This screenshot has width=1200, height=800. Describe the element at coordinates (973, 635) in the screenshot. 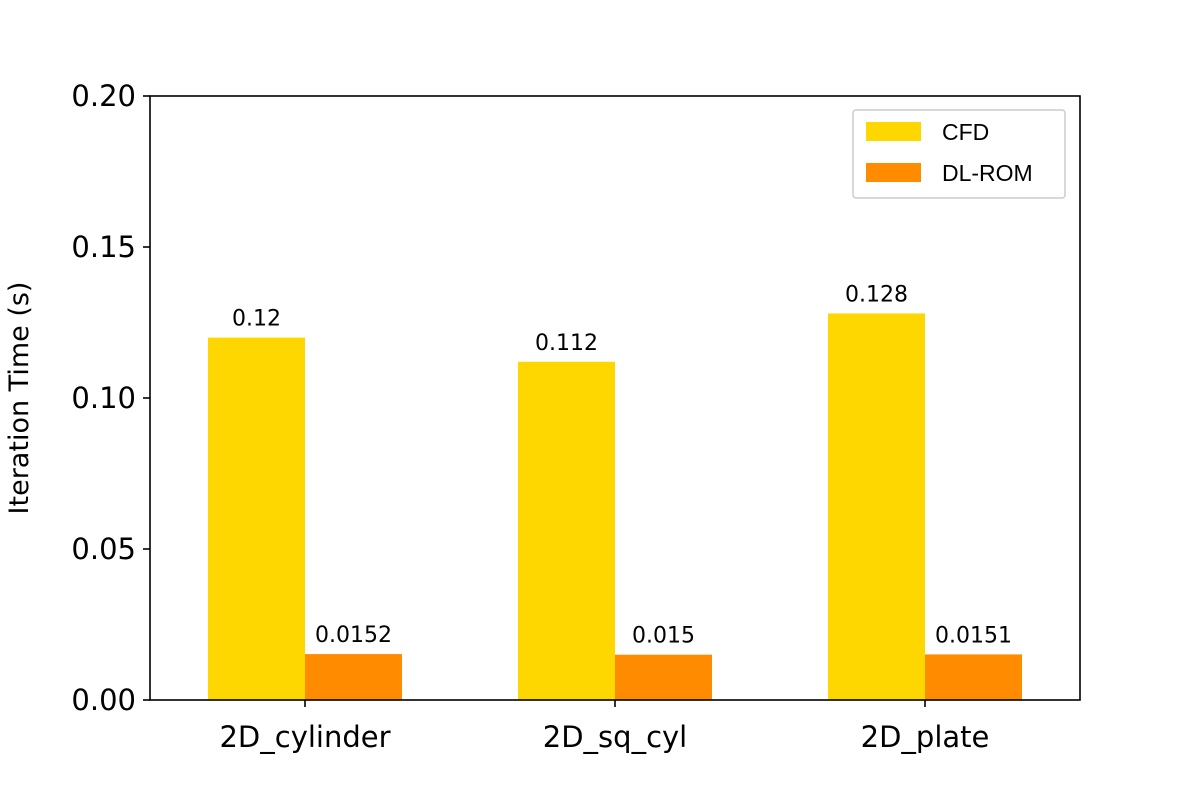

I see `data-label: 0.0151` at that location.